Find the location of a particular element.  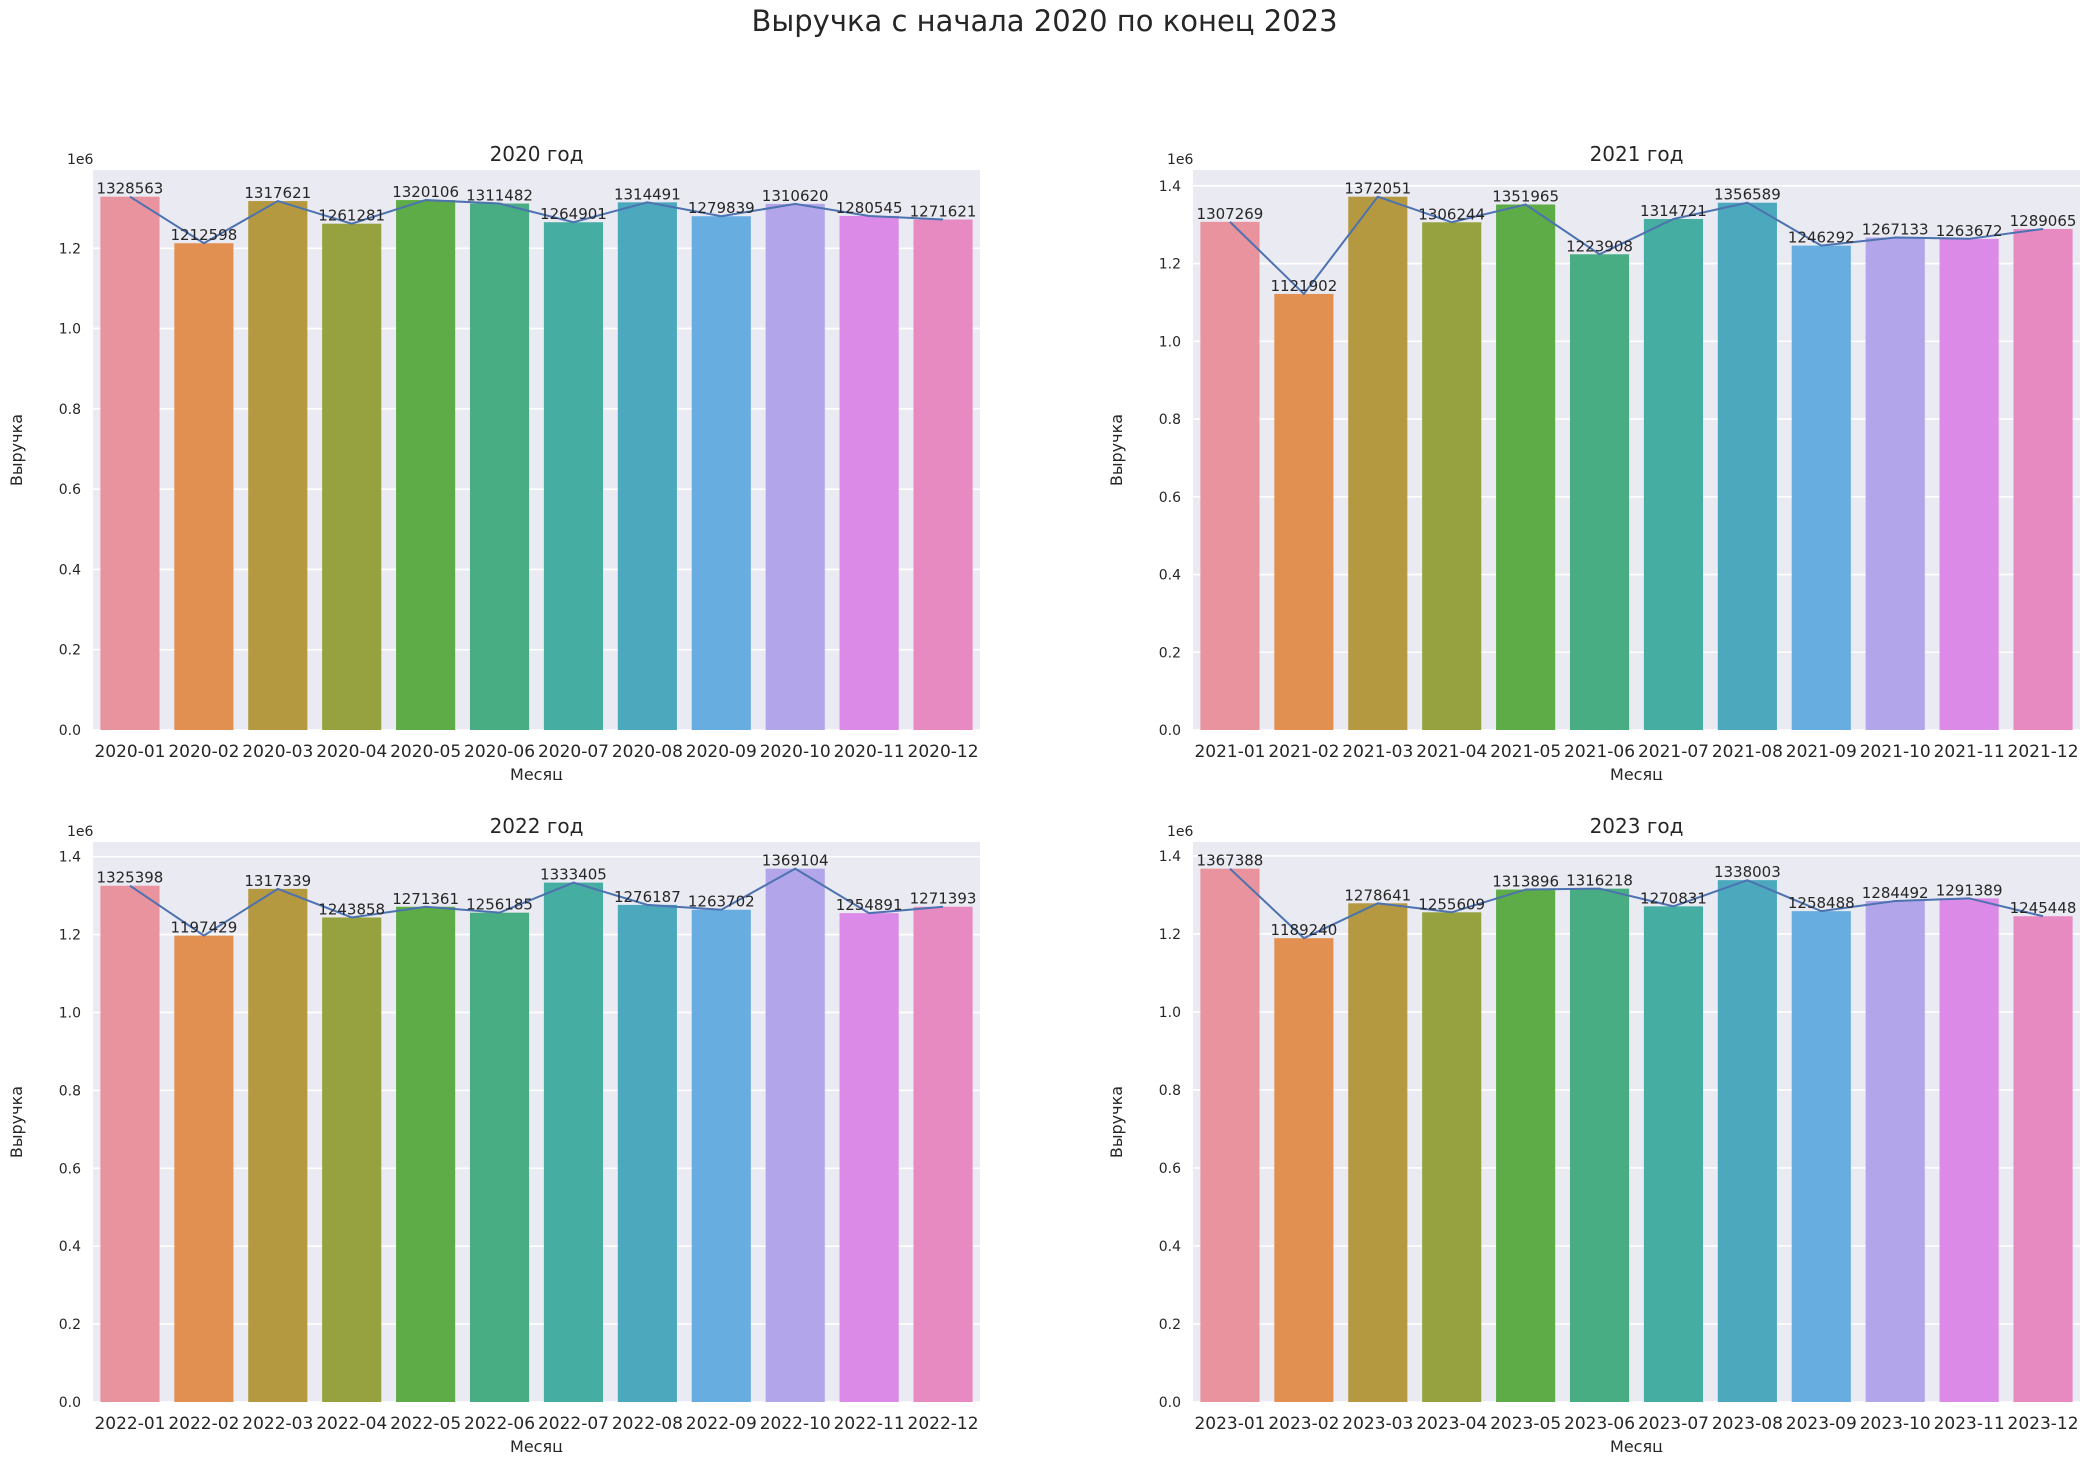

chart-title: 2022 год is located at coordinates (537, 826).